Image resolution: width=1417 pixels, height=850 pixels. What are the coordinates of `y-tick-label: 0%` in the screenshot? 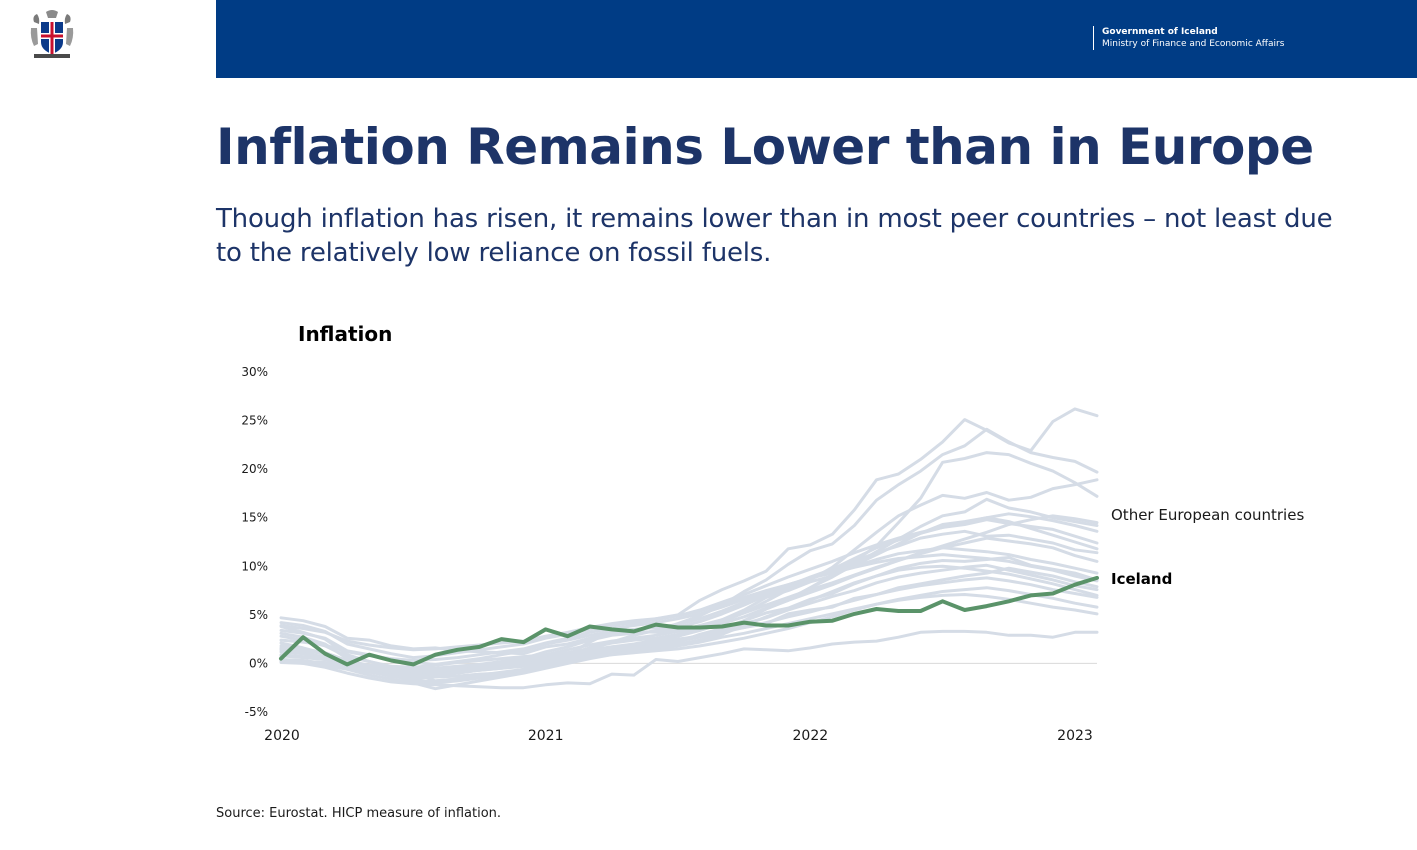 It's located at (258, 663).